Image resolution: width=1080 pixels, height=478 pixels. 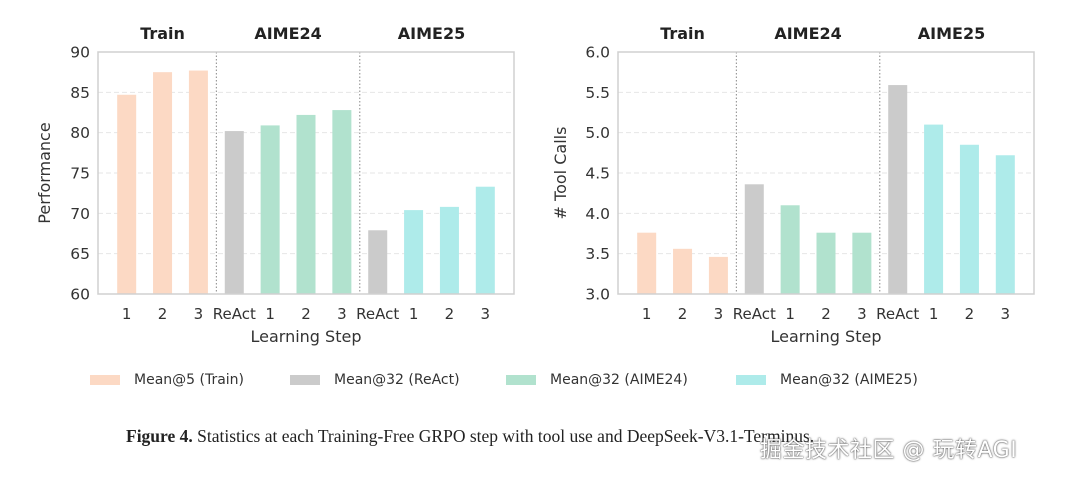 What do you see at coordinates (619, 380) in the screenshot?
I see `legend-label-aime24: Mean@32 (AIME24)` at bounding box center [619, 380].